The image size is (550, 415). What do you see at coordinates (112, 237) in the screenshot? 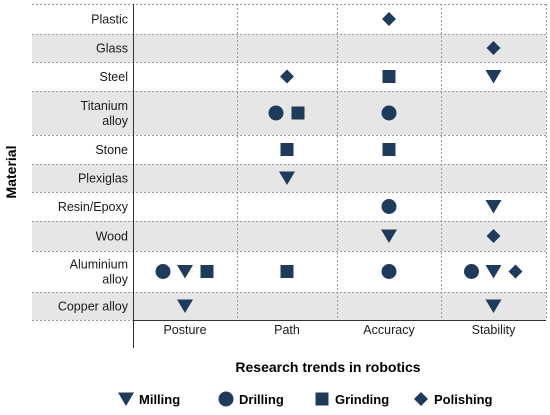
I see `row-label: Wood` at bounding box center [112, 237].